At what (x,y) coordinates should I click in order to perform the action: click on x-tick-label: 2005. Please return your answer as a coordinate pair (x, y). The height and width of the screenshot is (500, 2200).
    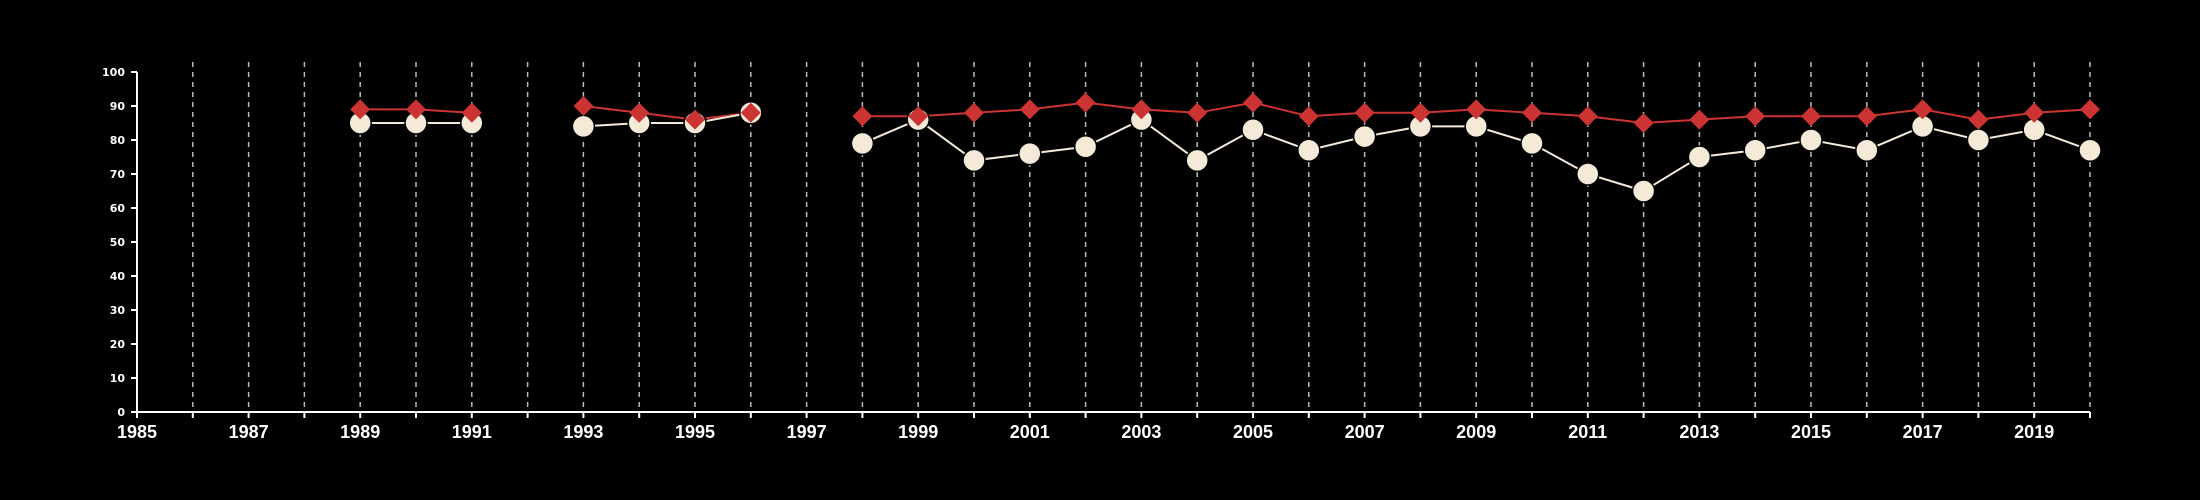
    Looking at the image, I should click on (1253, 432).